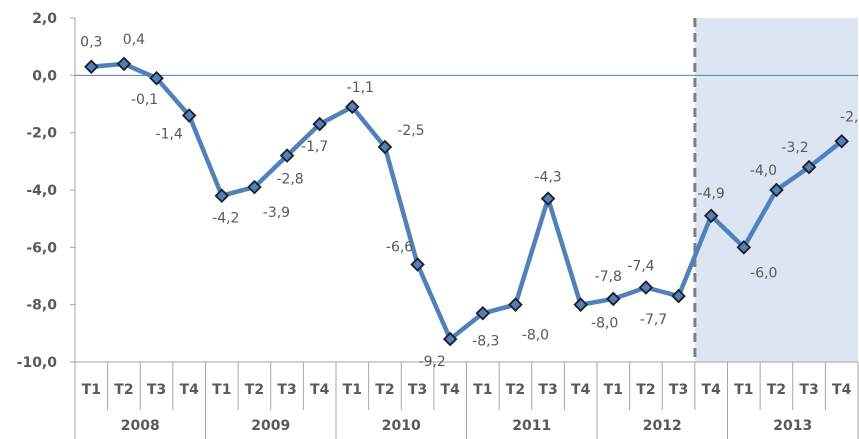  Describe the element at coordinates (640, 266) in the screenshot. I see `data-label: -7,4` at that location.